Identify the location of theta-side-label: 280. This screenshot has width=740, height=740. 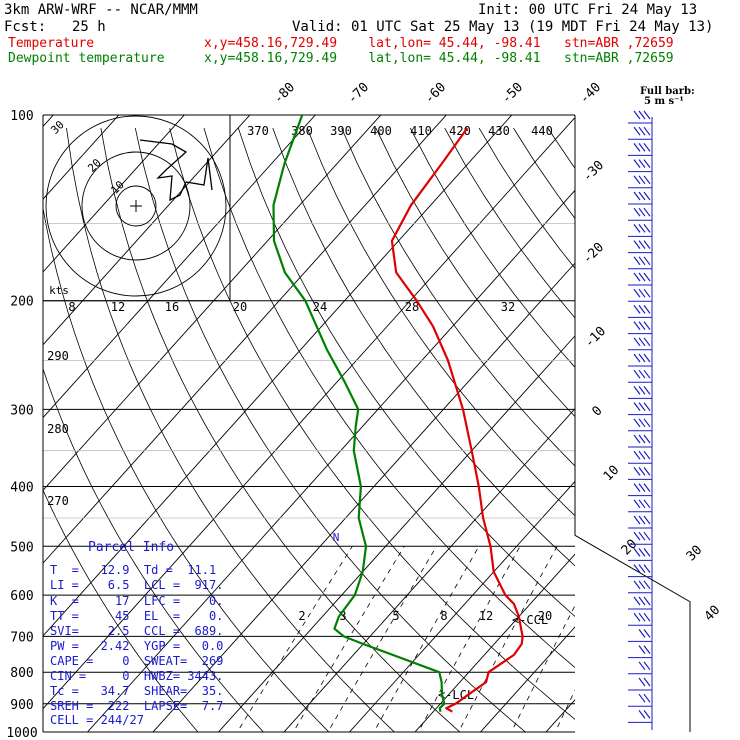
(58, 429).